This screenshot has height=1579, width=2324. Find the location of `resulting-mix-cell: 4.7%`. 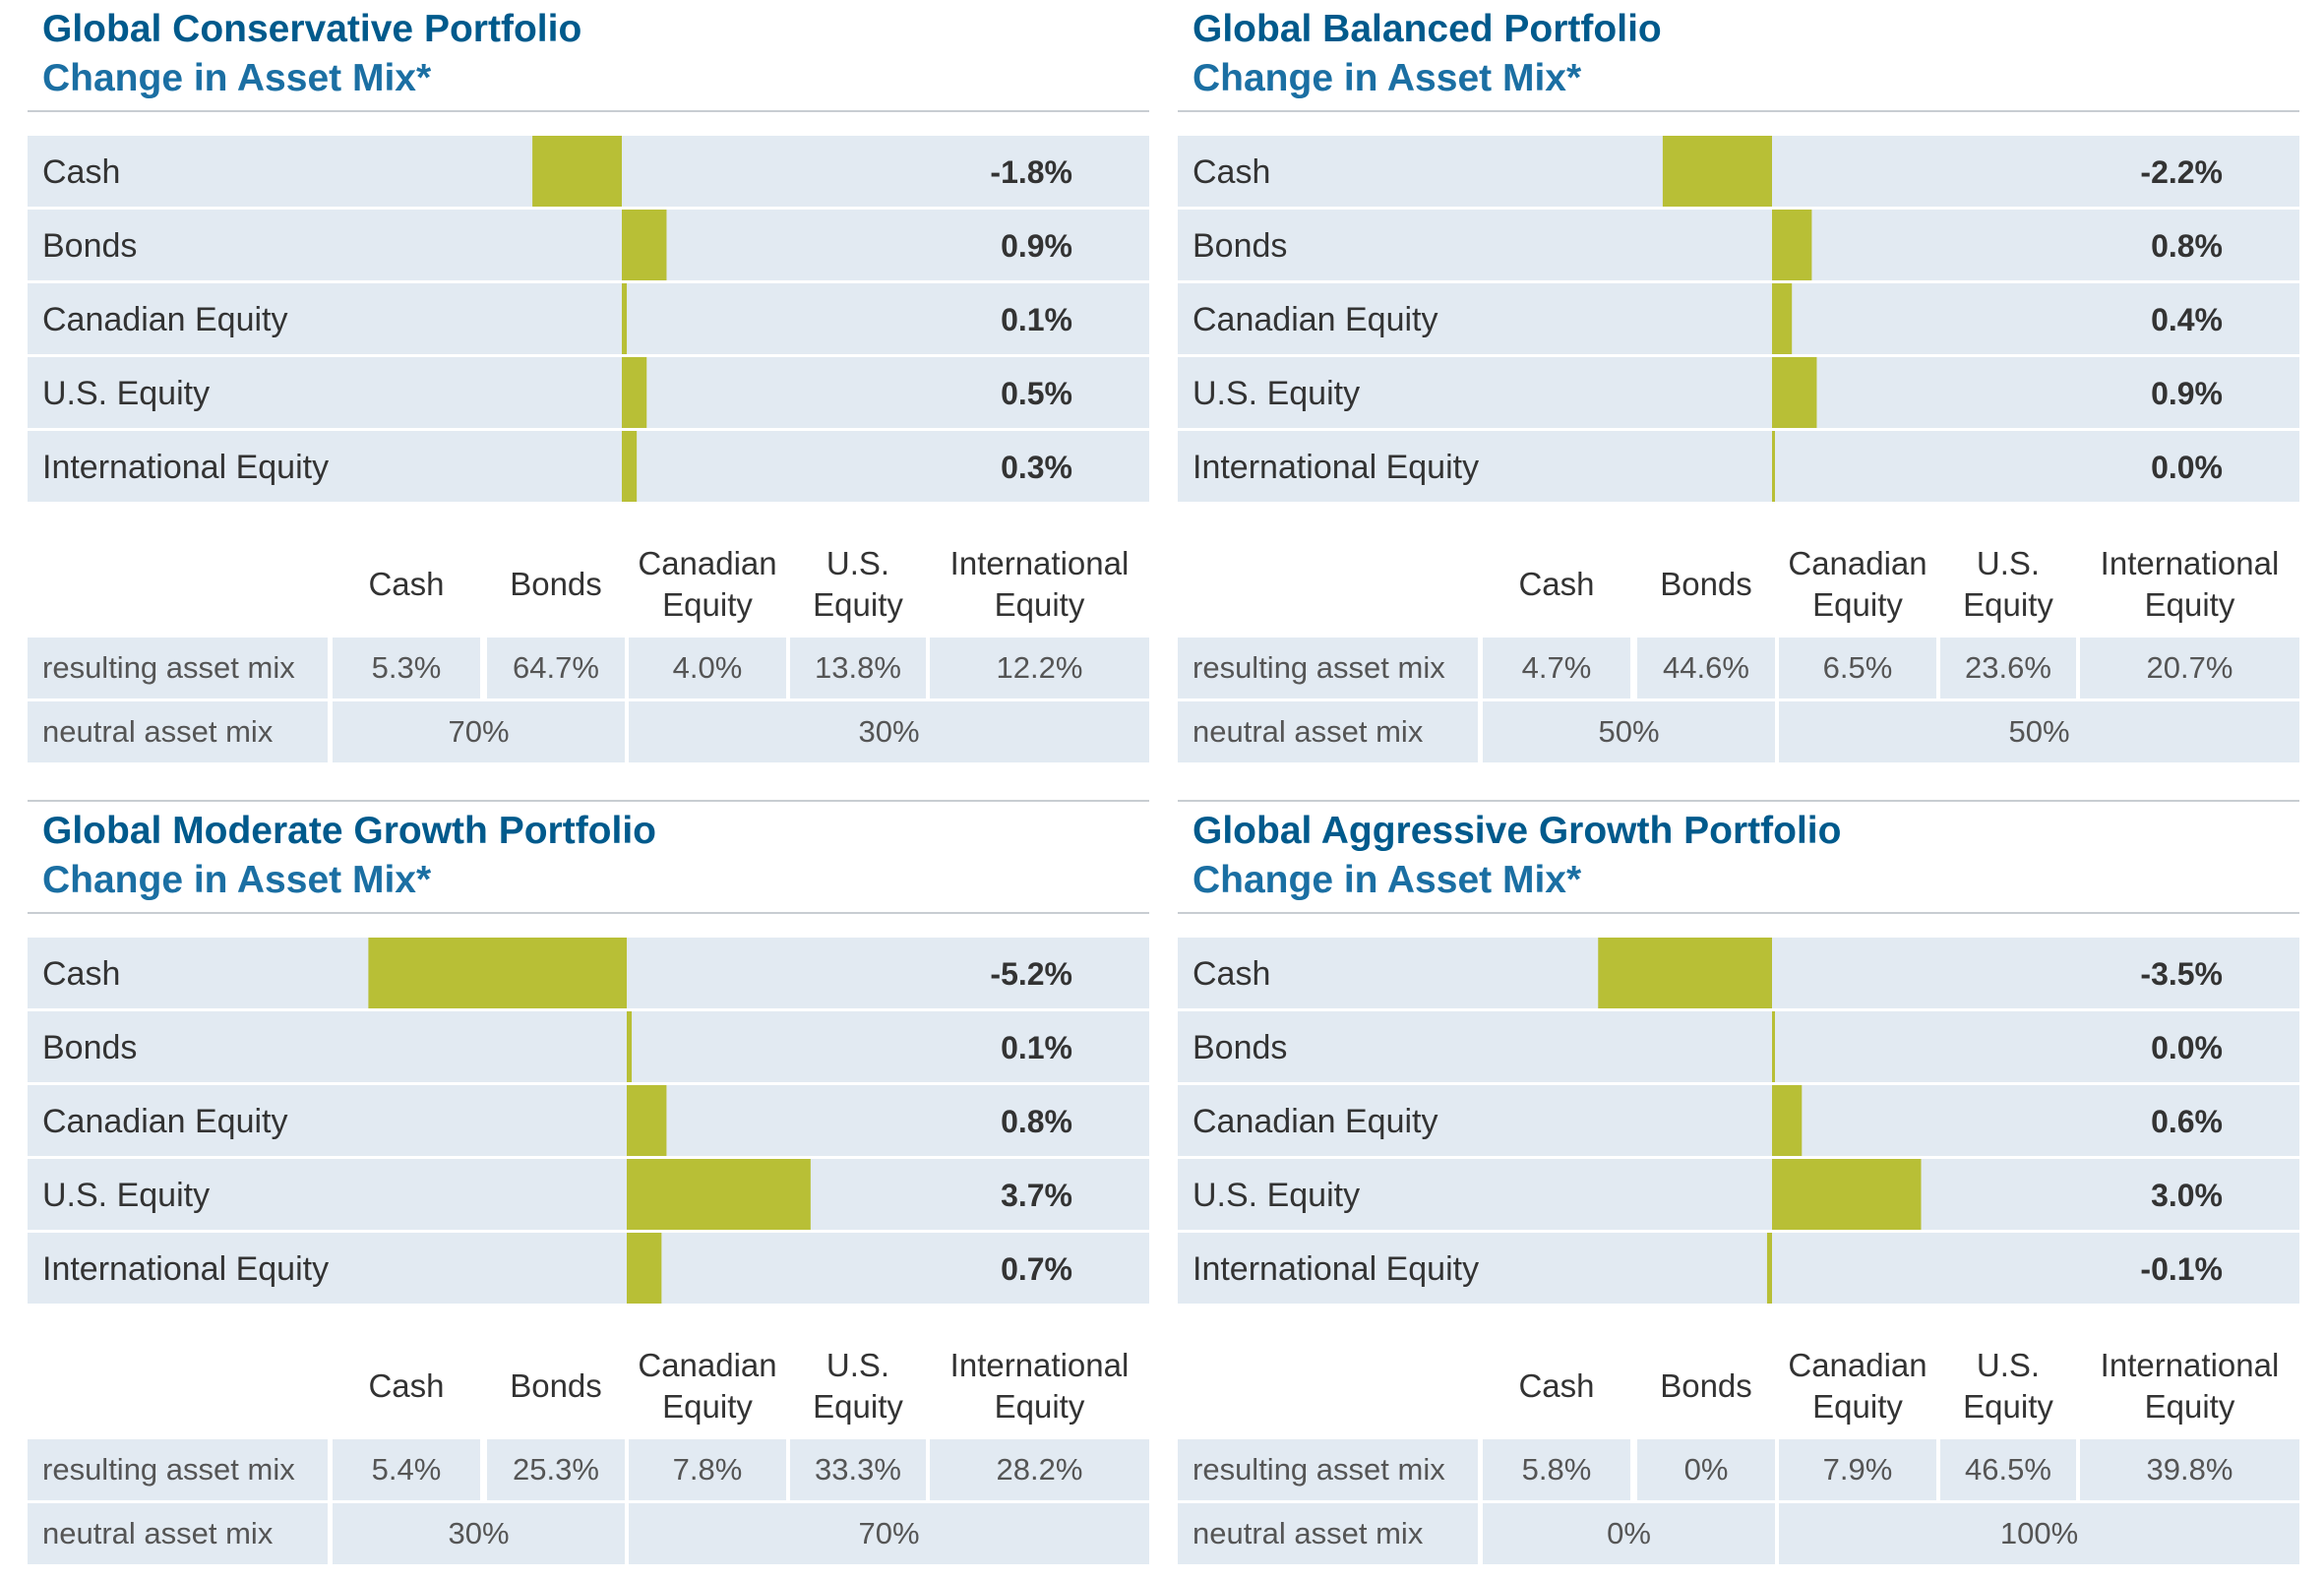

resulting-mix-cell: 4.7% is located at coordinates (1556, 668).